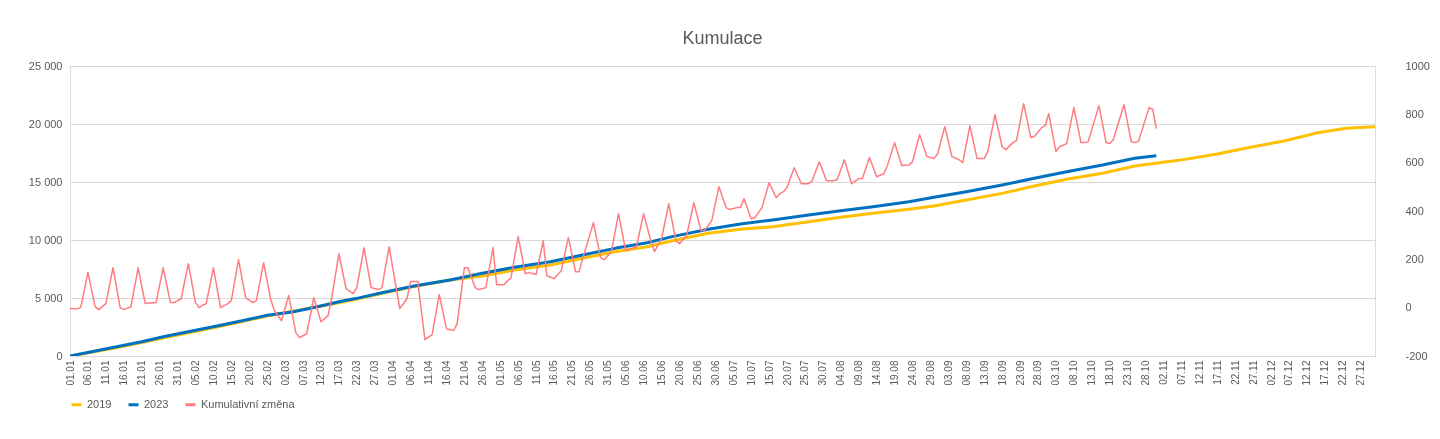  Describe the element at coordinates (106, 372) in the screenshot. I see `x-tick-label: 11.01` at that location.